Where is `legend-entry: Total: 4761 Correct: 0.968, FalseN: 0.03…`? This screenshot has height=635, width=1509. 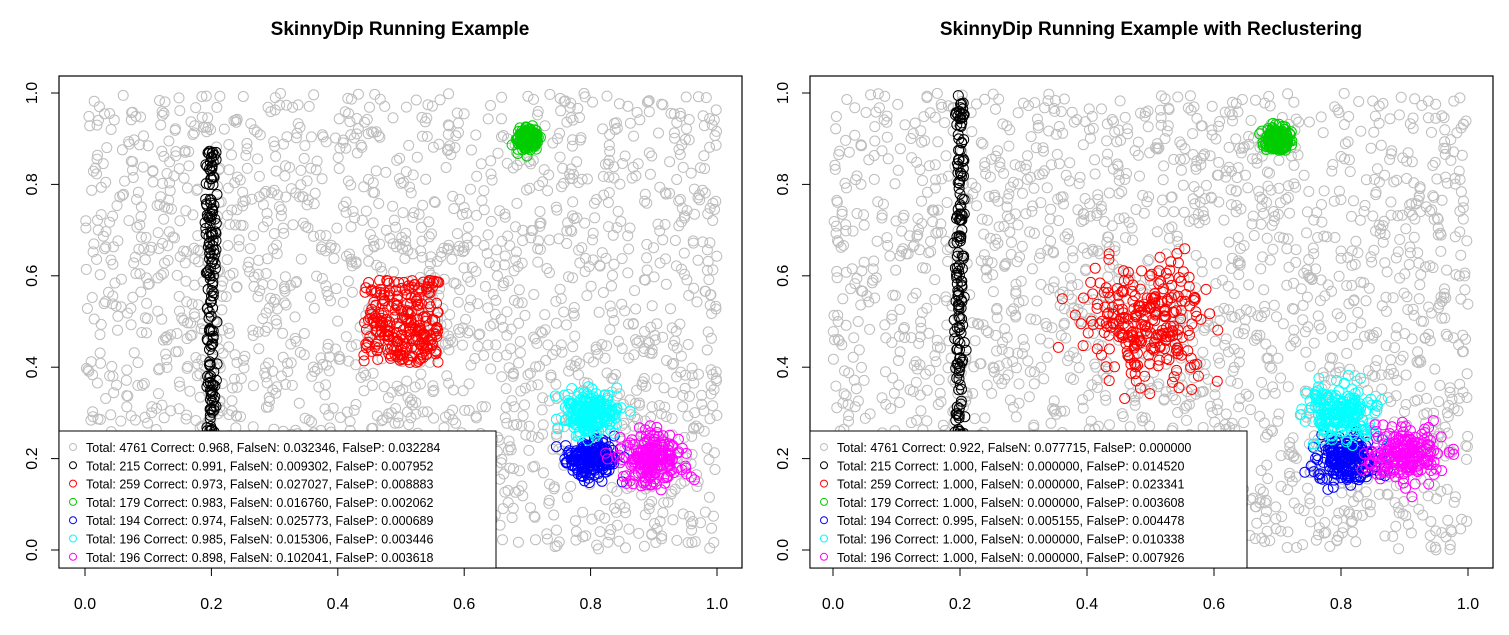
legend-entry: Total: 4761 Correct: 0.968, FalseN: 0.03… is located at coordinates (263, 448).